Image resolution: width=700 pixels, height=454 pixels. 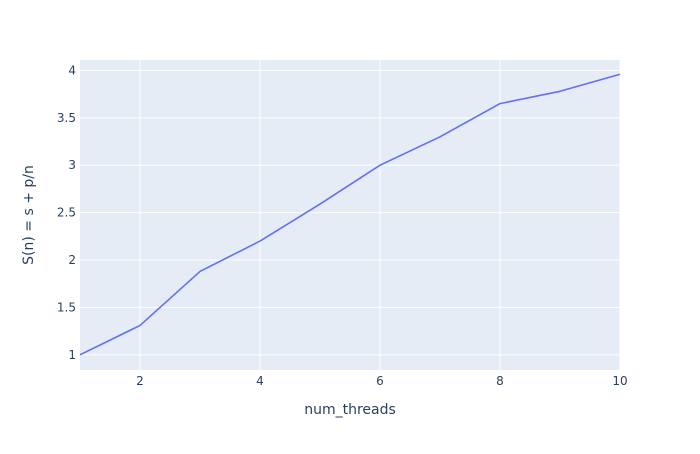 I want to click on y-tick-label: 2.5, so click(x=66, y=213).